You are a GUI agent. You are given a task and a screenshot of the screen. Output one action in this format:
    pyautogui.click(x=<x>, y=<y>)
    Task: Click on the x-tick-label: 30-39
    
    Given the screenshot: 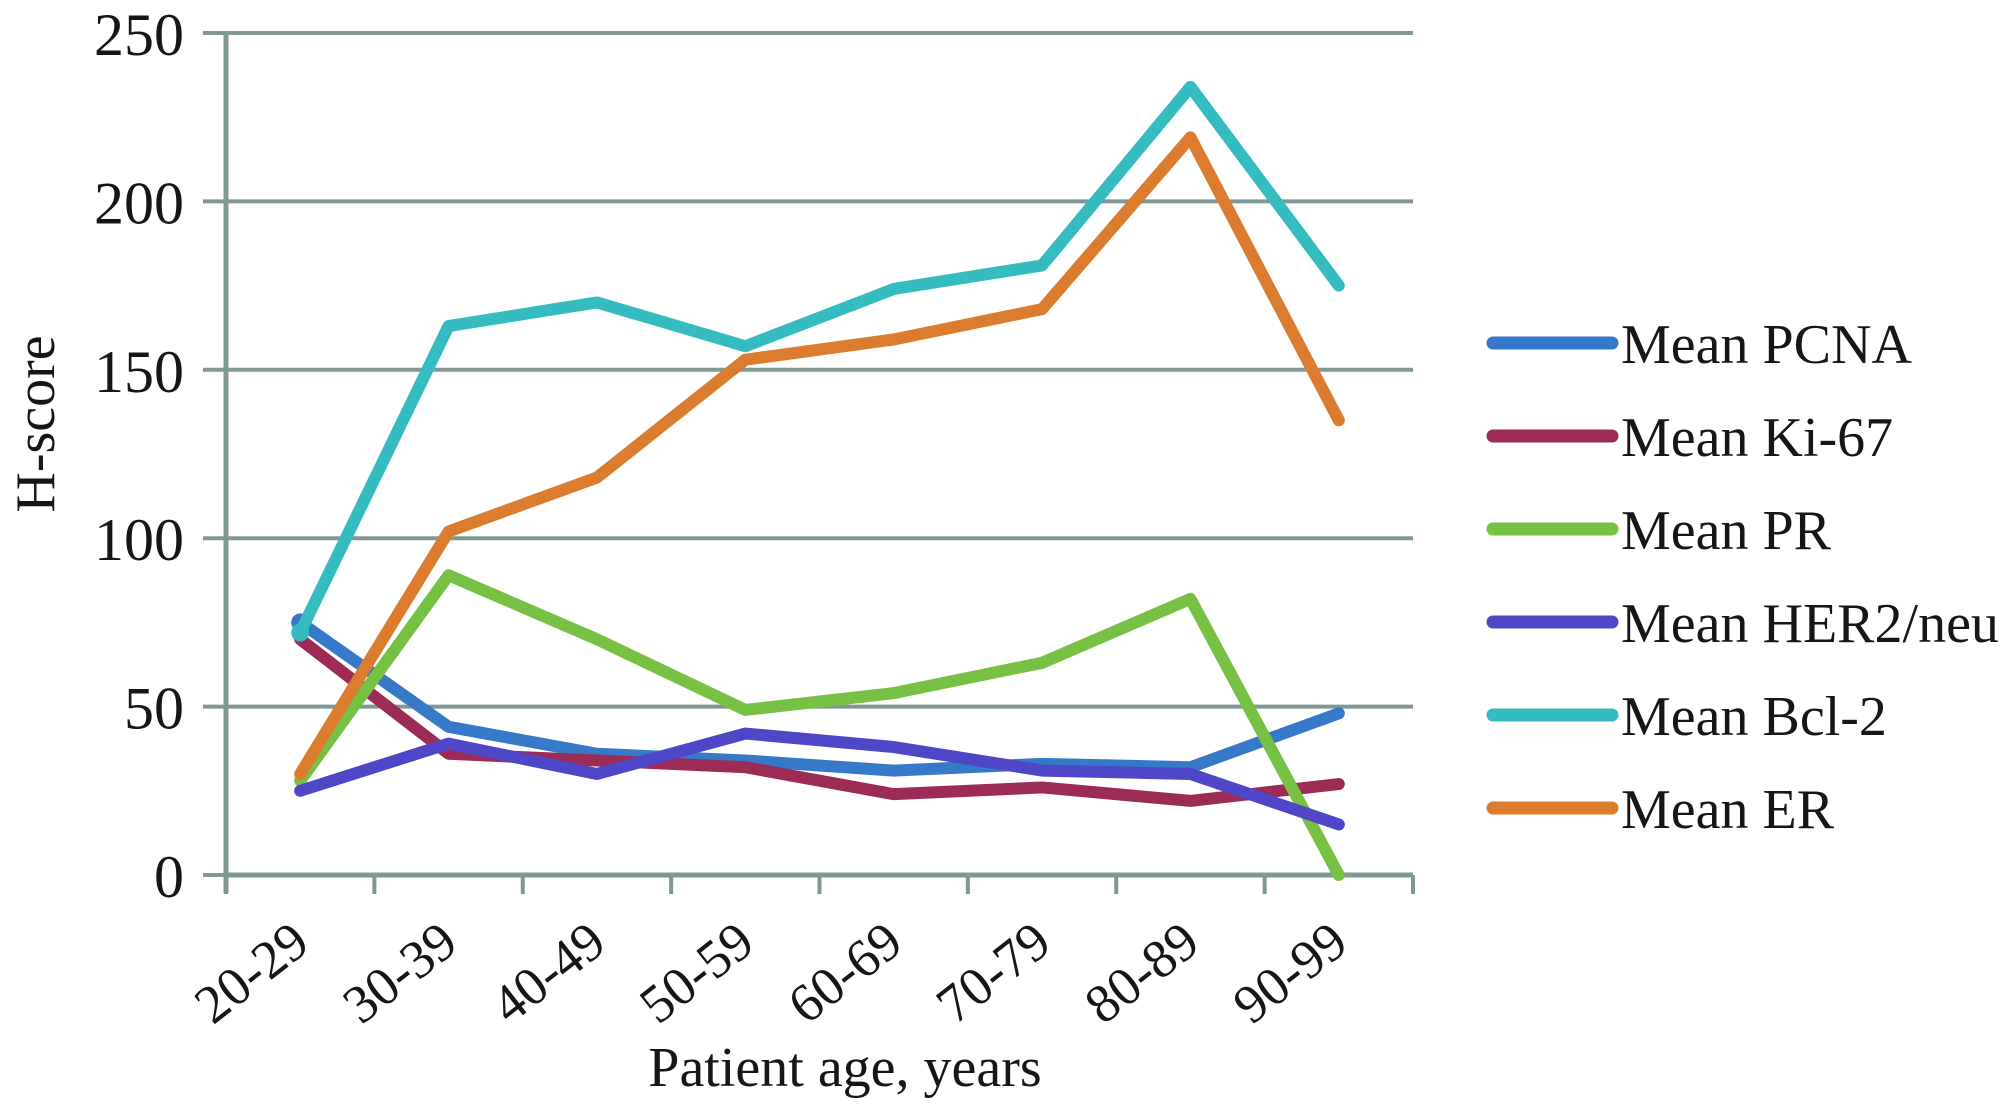 What is the action you would take?
    pyautogui.click(x=400, y=972)
    